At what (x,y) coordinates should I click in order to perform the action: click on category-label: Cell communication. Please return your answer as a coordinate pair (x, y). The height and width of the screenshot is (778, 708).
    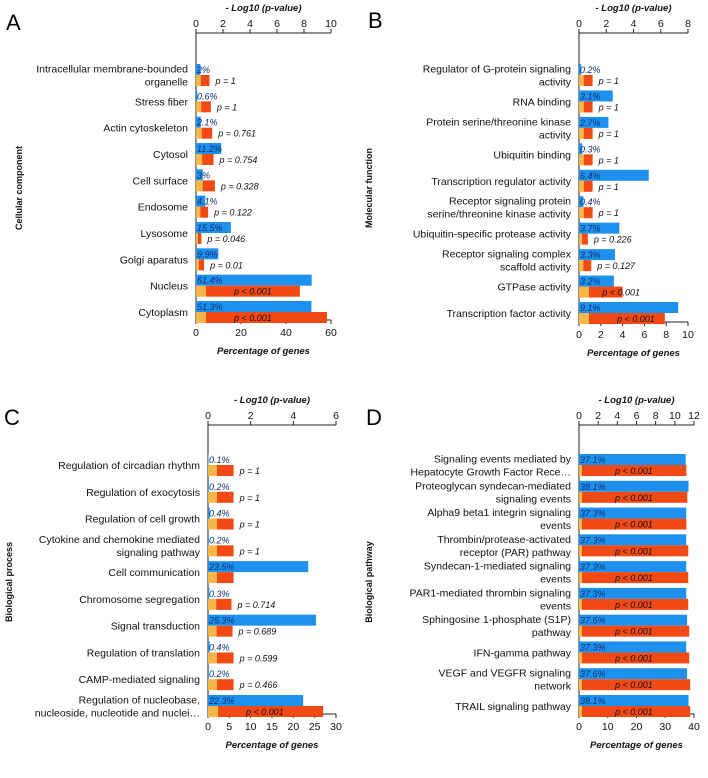
    Looking at the image, I should click on (154, 573).